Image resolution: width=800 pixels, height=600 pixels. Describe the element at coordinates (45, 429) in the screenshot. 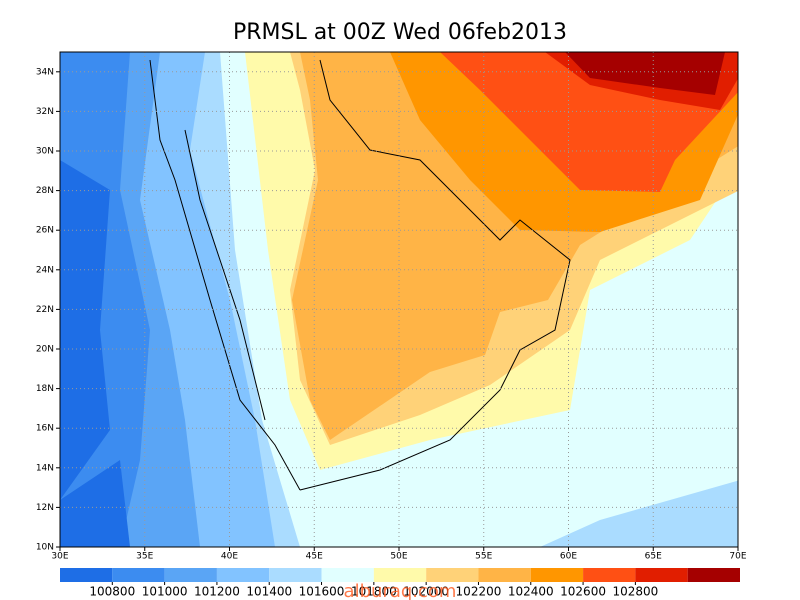

I see `y-tick-label: 16N` at that location.